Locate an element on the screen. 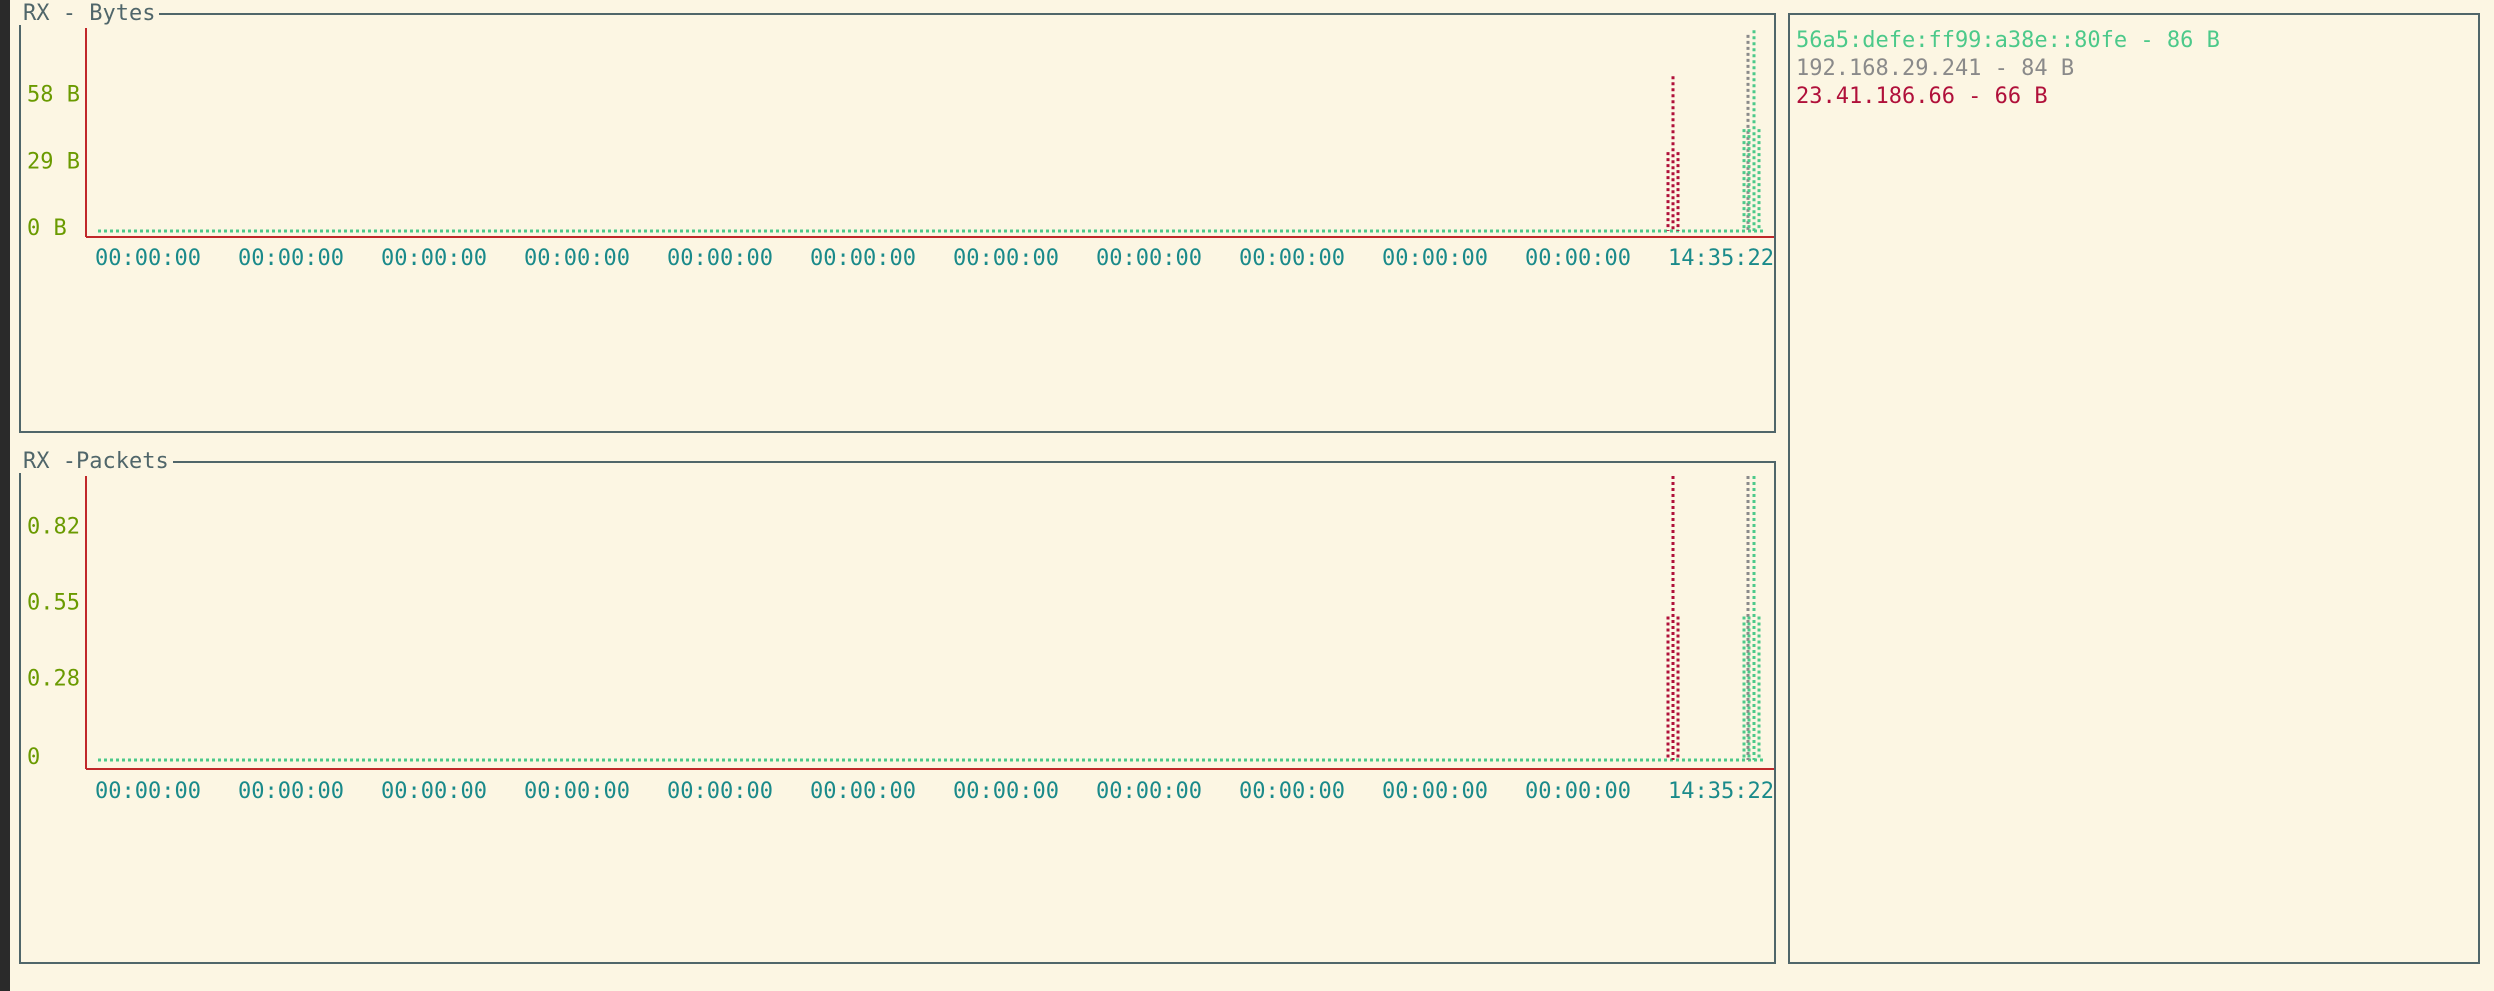 This screenshot has width=2494, height=991. y-tick-label: 0.55 is located at coordinates (53, 602).